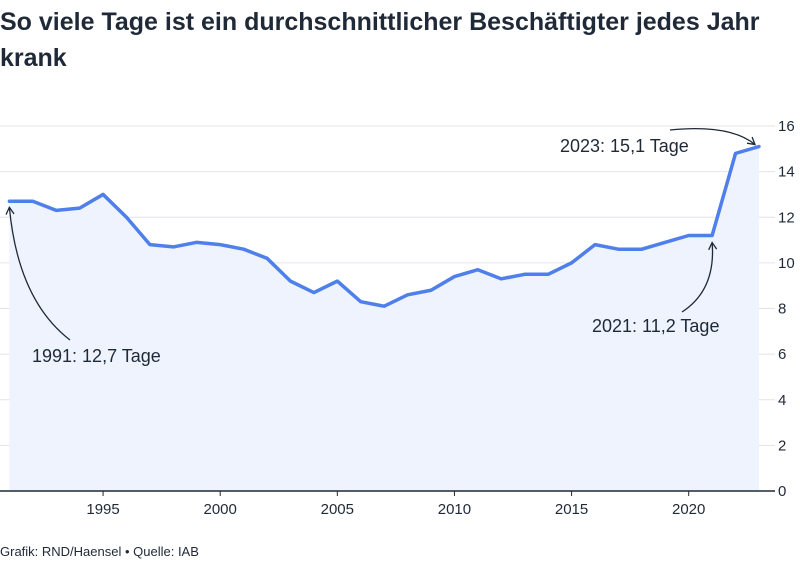 The height and width of the screenshot is (565, 800). What do you see at coordinates (782, 445) in the screenshot?
I see `y-tick-label: 2` at bounding box center [782, 445].